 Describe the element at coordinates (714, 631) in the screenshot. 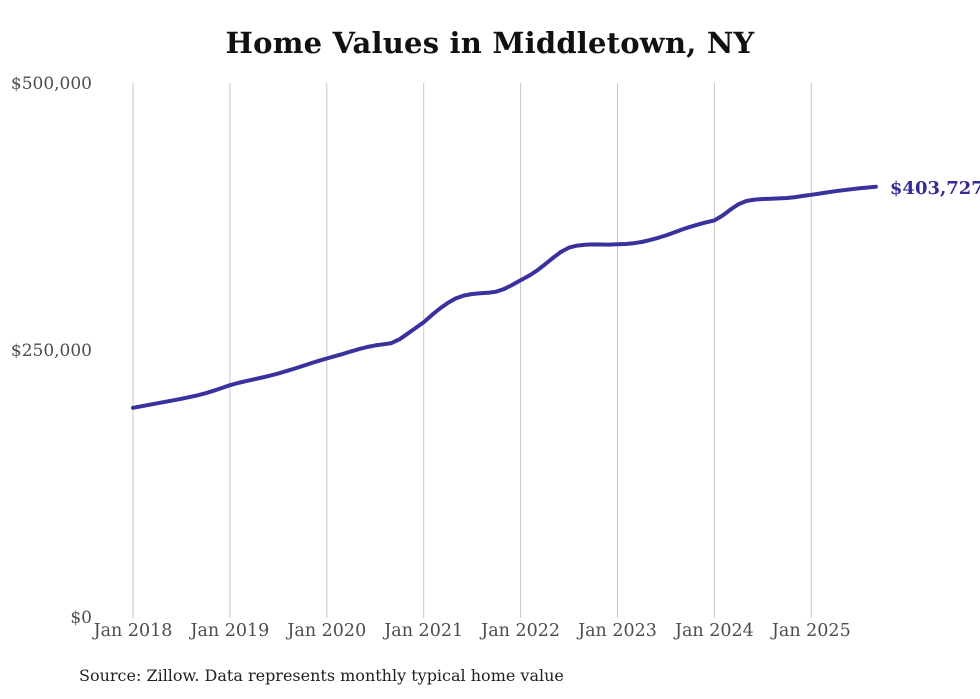

I see `x-axis-tick-label-2024: Jan 2024` at that location.